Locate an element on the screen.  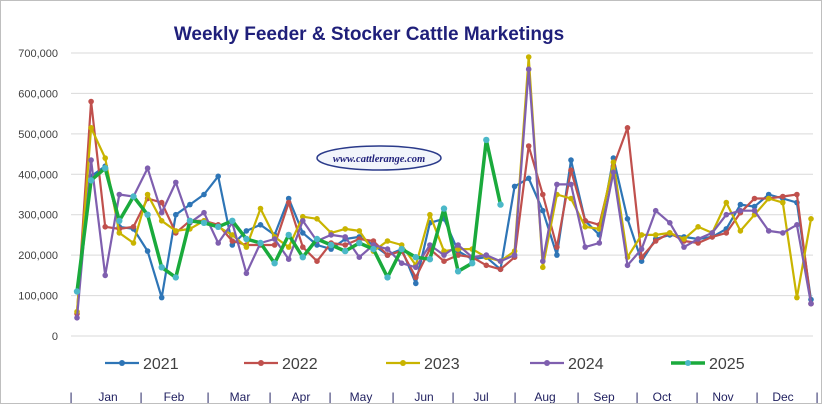
month-label: Apr is located at coordinates (301, 396).